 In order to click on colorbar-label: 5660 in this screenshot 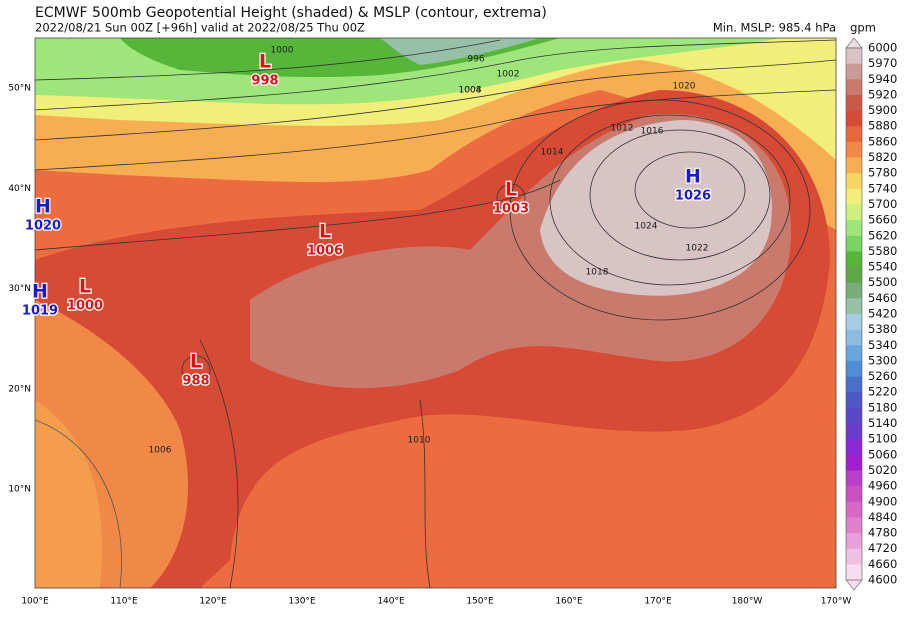, I will do `click(882, 220)`.